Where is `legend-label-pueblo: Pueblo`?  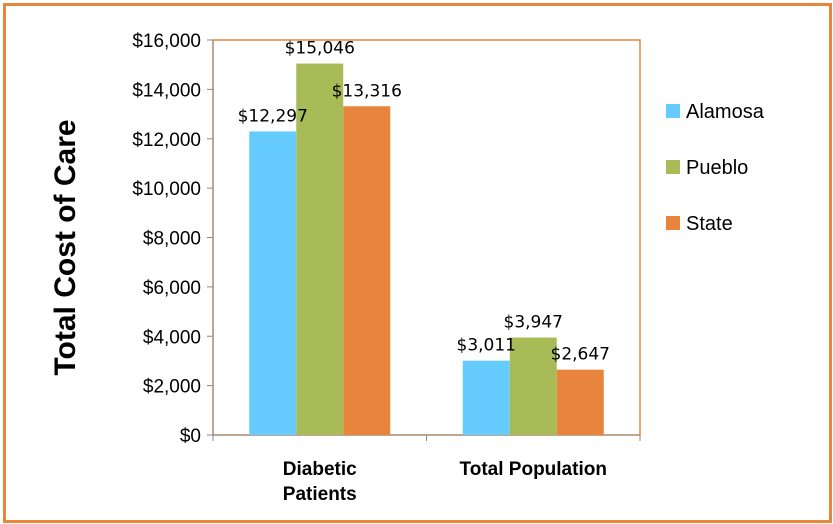 legend-label-pueblo: Pueblo is located at coordinates (717, 168).